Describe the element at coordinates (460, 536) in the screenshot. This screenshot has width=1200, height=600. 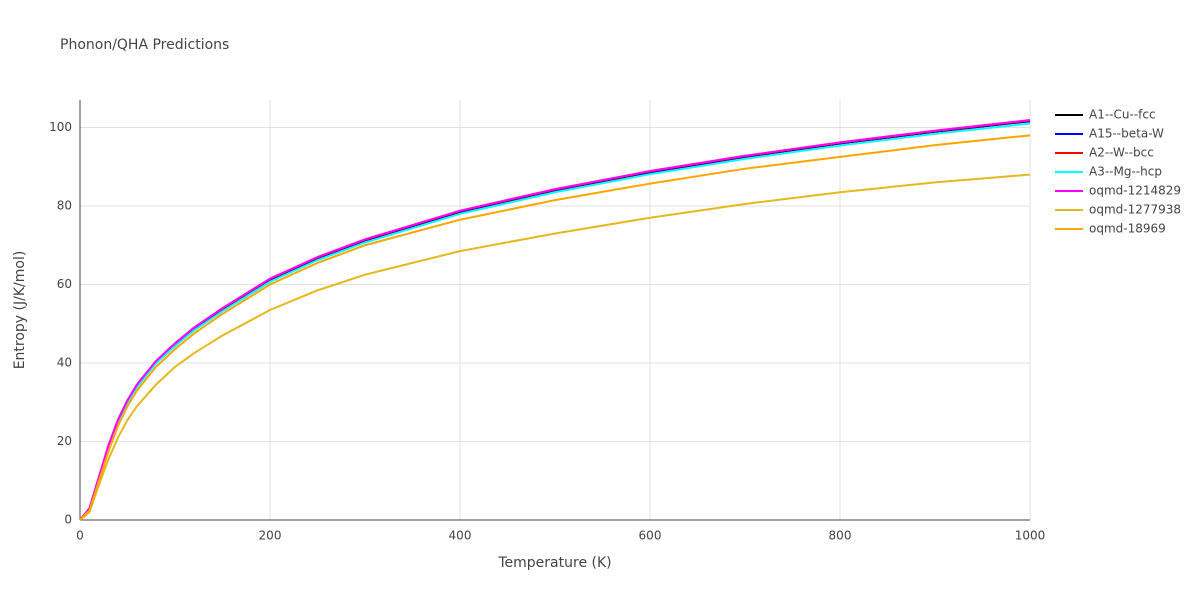
I see `x-tick-label: 400` at that location.